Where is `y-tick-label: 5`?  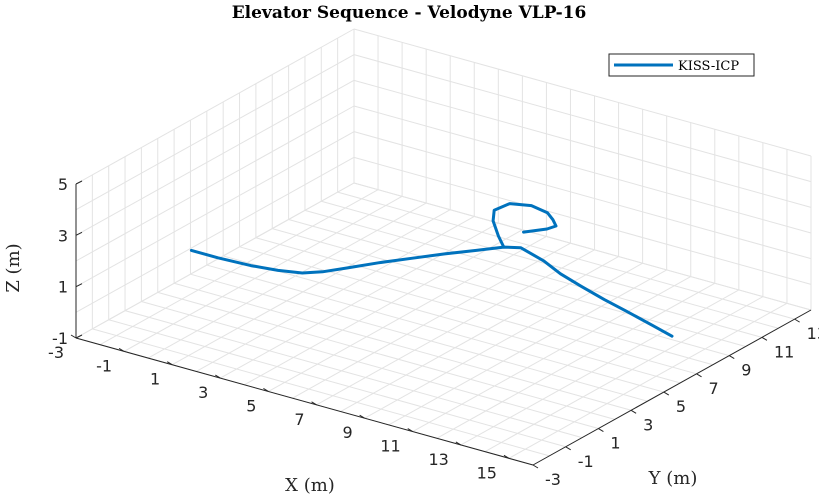
y-tick-label: 5 is located at coordinates (681, 406).